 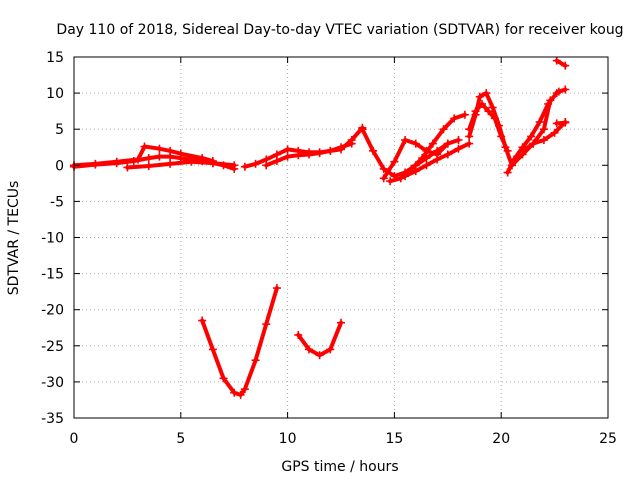 I want to click on y-tick-label: 15, so click(x=55, y=58).